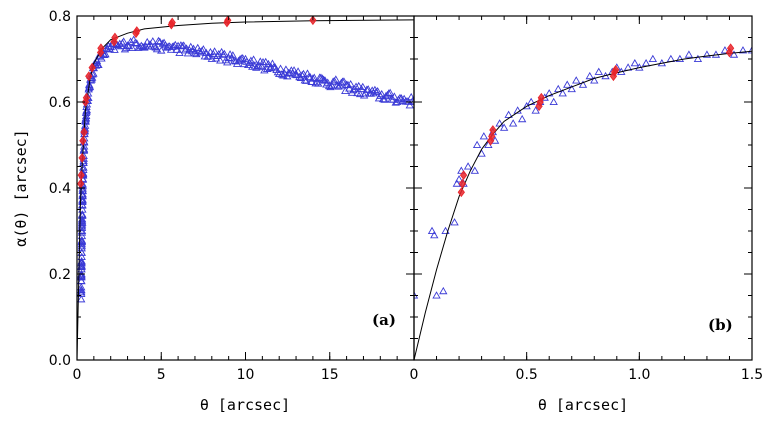 Image resolution: width=771 pixels, height=424 pixels. What do you see at coordinates (384, 320) in the screenshot?
I see `panel-a-label: (a)` at bounding box center [384, 320].